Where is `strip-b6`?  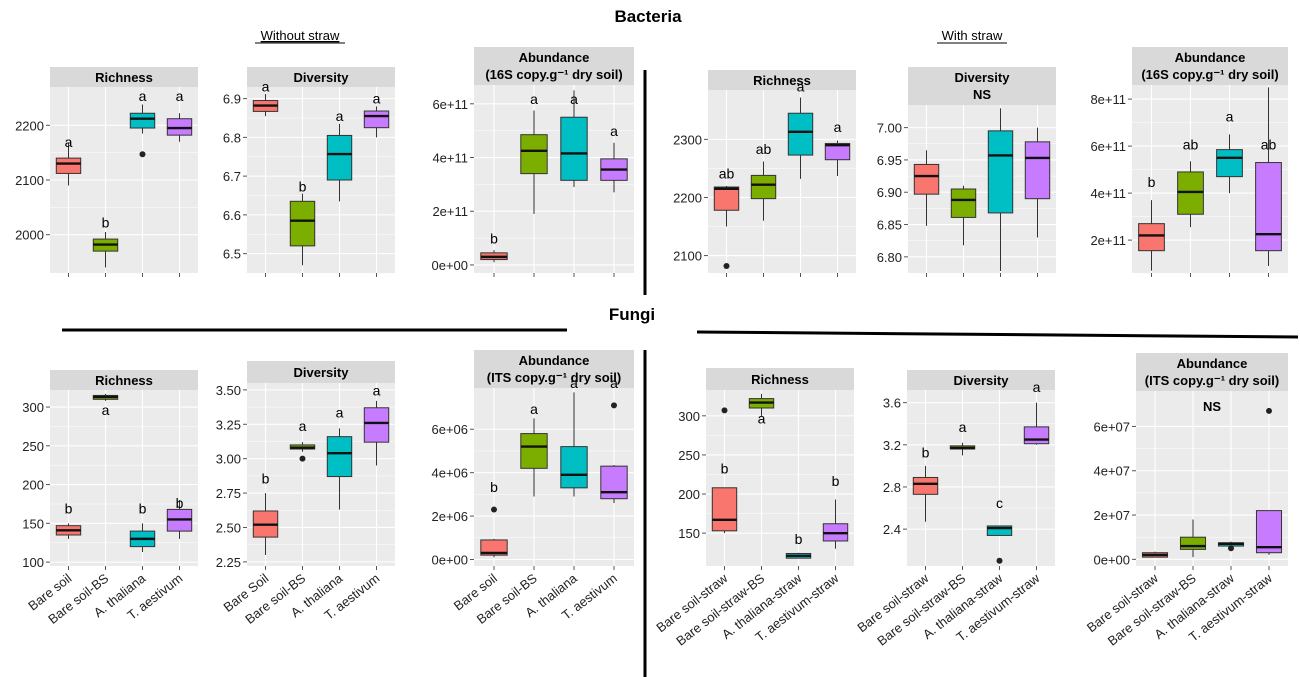 strip-b6 is located at coordinates (1210, 66).